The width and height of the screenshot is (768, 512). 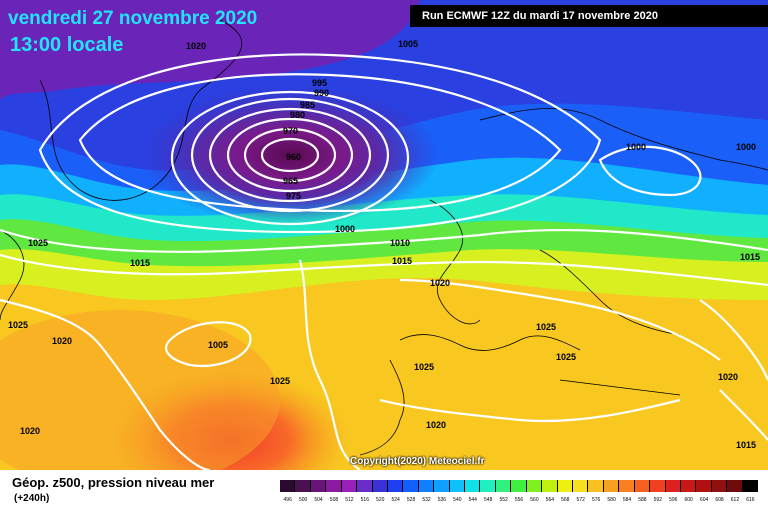 I want to click on isobar-label: 965, so click(x=290, y=181).